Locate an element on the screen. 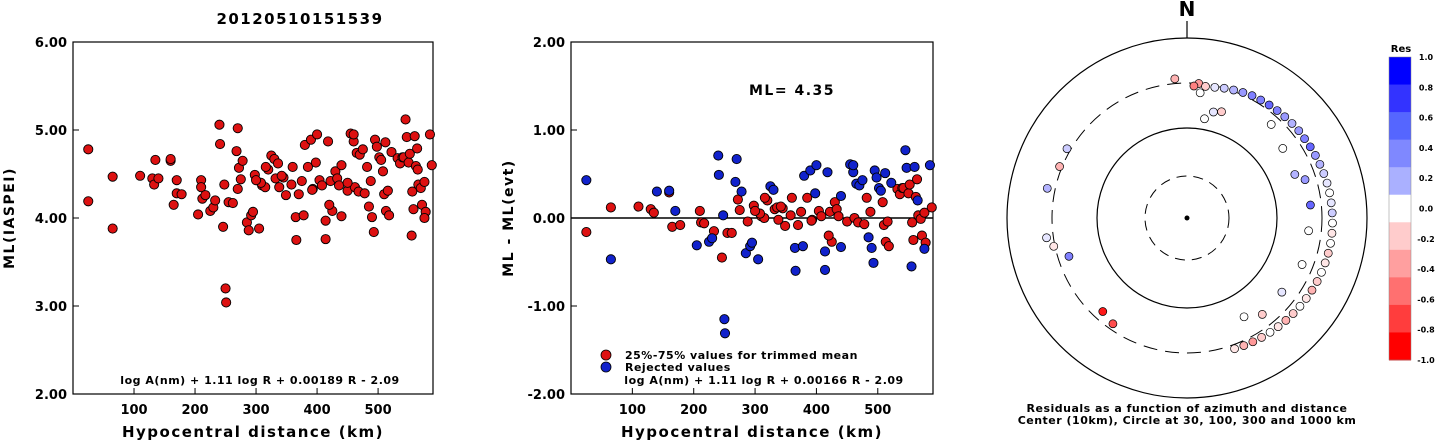  middle-x-tick-label: 200 is located at coordinates (693, 410).